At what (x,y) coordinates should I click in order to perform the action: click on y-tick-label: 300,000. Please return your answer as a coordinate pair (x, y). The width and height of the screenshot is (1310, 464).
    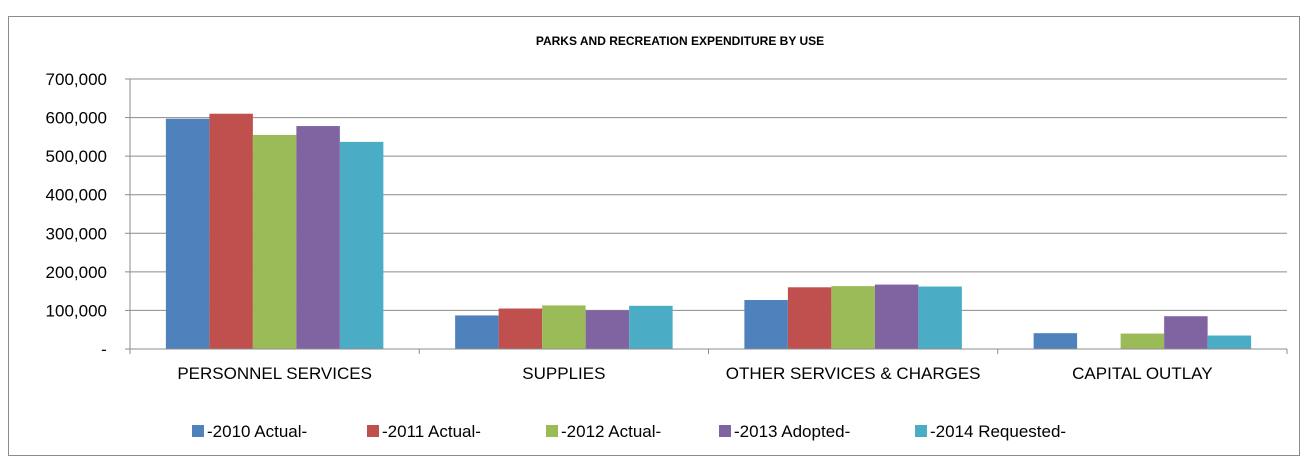
    Looking at the image, I should click on (76, 233).